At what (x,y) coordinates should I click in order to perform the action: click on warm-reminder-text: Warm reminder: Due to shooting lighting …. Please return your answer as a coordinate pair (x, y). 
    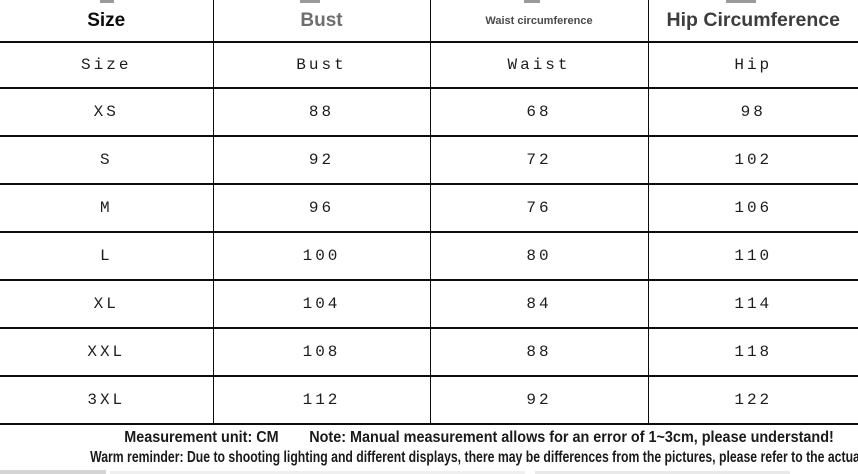
    Looking at the image, I should click on (474, 457).